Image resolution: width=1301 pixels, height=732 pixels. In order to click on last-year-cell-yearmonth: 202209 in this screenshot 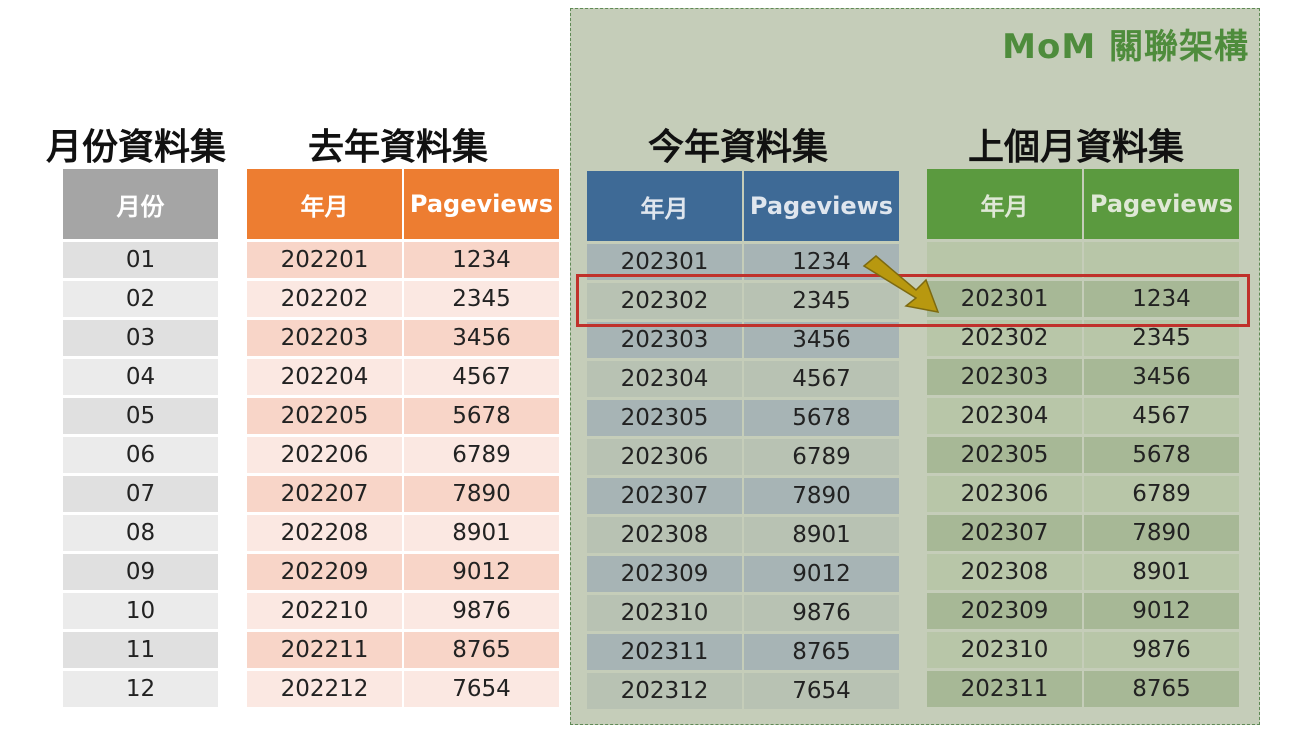, I will do `click(324, 572)`.